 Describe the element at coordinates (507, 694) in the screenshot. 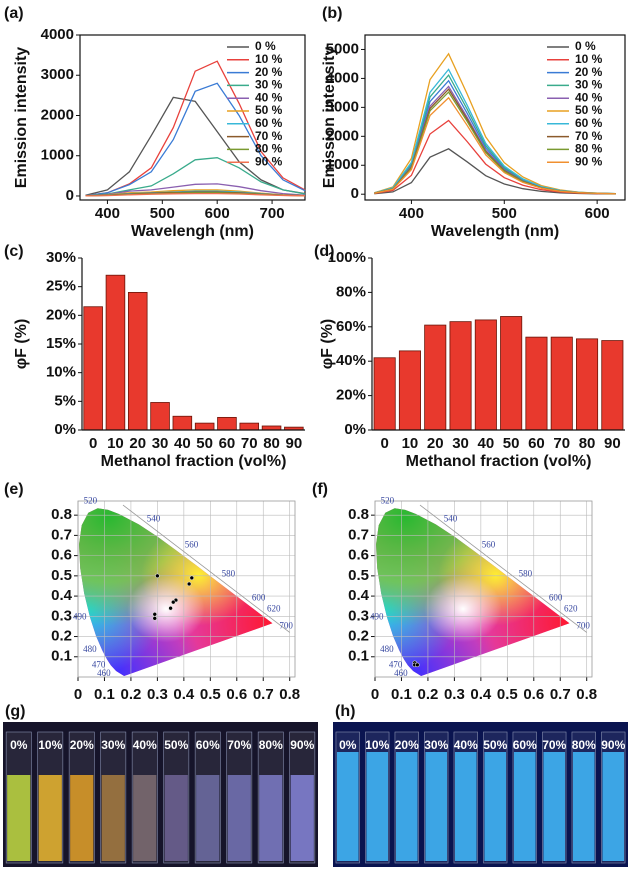

I see `x-tick-label: 0.5` at that location.